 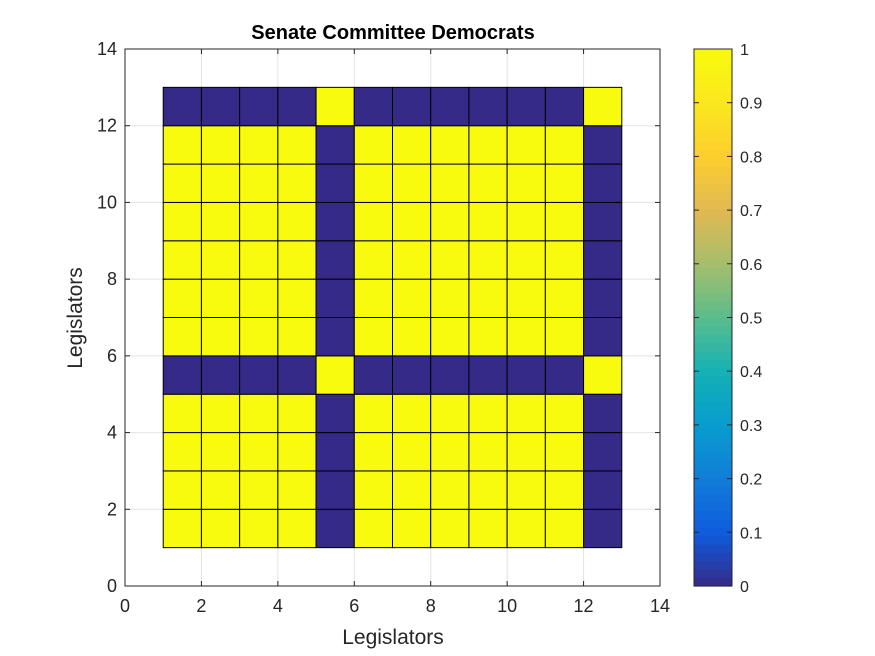 What do you see at coordinates (744, 587) in the screenshot?
I see `colorbar-tick-label: 0` at bounding box center [744, 587].